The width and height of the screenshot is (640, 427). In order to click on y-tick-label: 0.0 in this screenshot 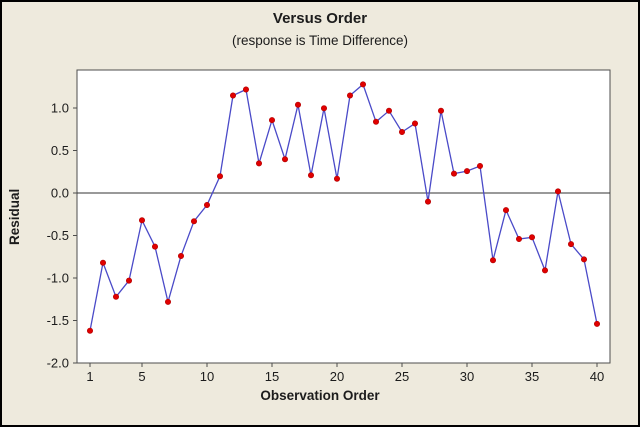, I will do `click(60, 193)`.